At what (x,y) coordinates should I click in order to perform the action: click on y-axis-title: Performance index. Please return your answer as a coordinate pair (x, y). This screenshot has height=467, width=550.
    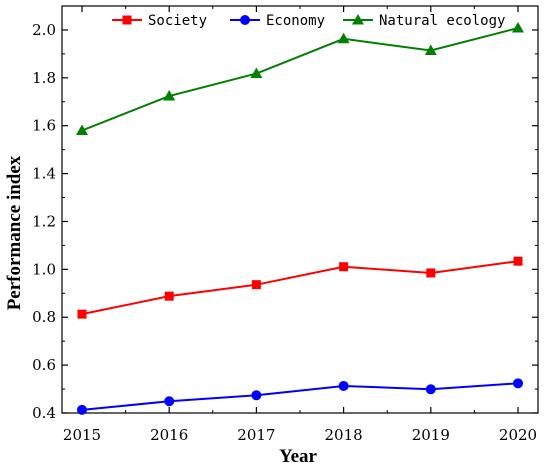
    Looking at the image, I should click on (14, 232).